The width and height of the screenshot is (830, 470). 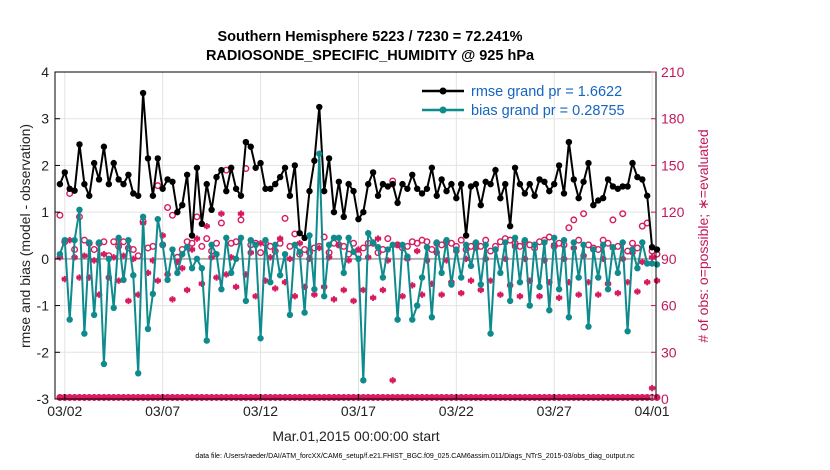 What do you see at coordinates (703, 235) in the screenshot?
I see `y-axis-label-right: # of obs: o=possible; ∗=evaluated` at bounding box center [703, 235].